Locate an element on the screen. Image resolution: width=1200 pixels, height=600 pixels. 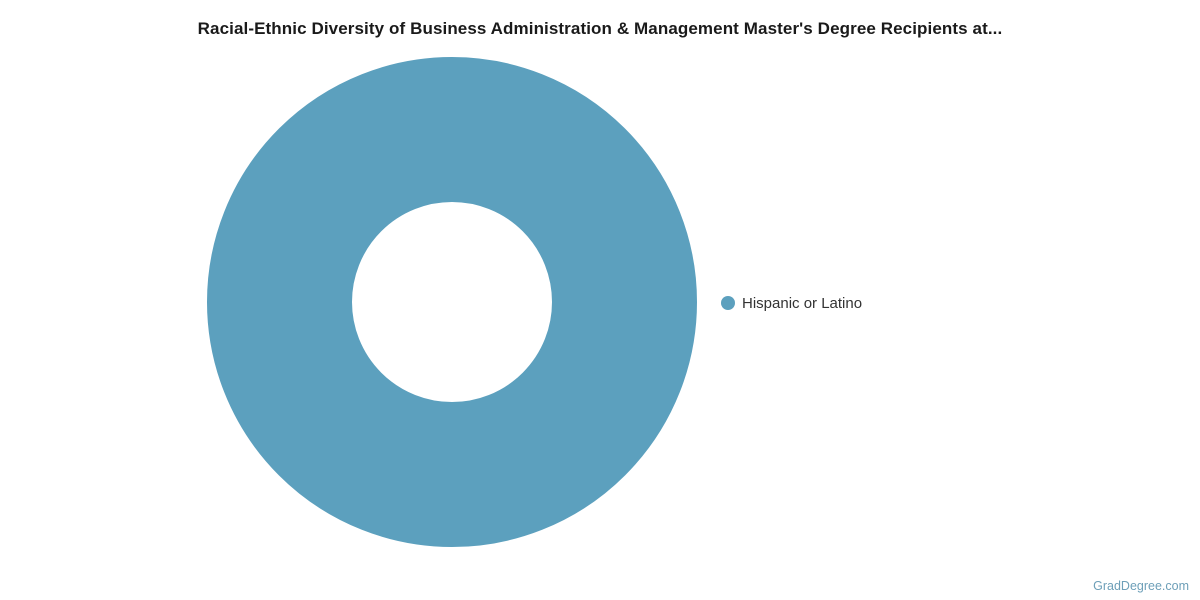
legend: Hispanic or Latino is located at coordinates (791, 303).